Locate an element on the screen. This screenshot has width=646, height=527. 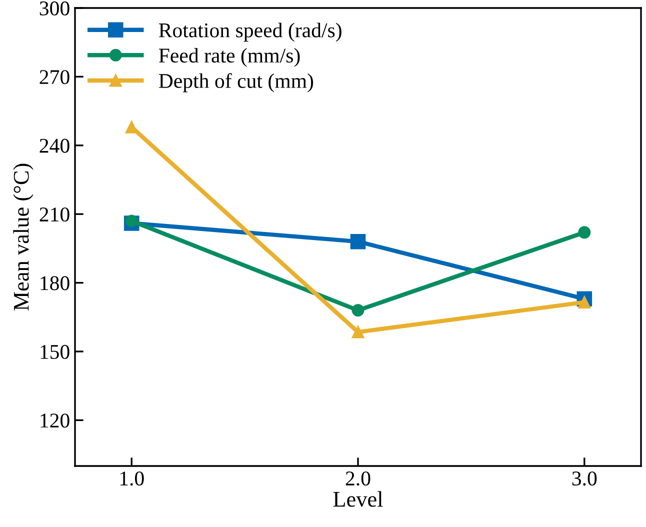
legend-label: Depth of cut (mm) is located at coordinates (236, 82).